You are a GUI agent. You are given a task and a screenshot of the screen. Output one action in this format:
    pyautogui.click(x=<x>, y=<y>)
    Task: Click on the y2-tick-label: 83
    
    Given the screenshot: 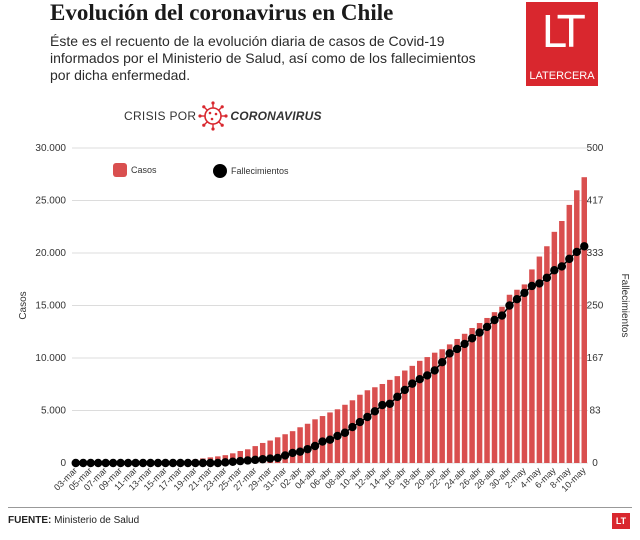 What is the action you would take?
    pyautogui.click(x=595, y=411)
    